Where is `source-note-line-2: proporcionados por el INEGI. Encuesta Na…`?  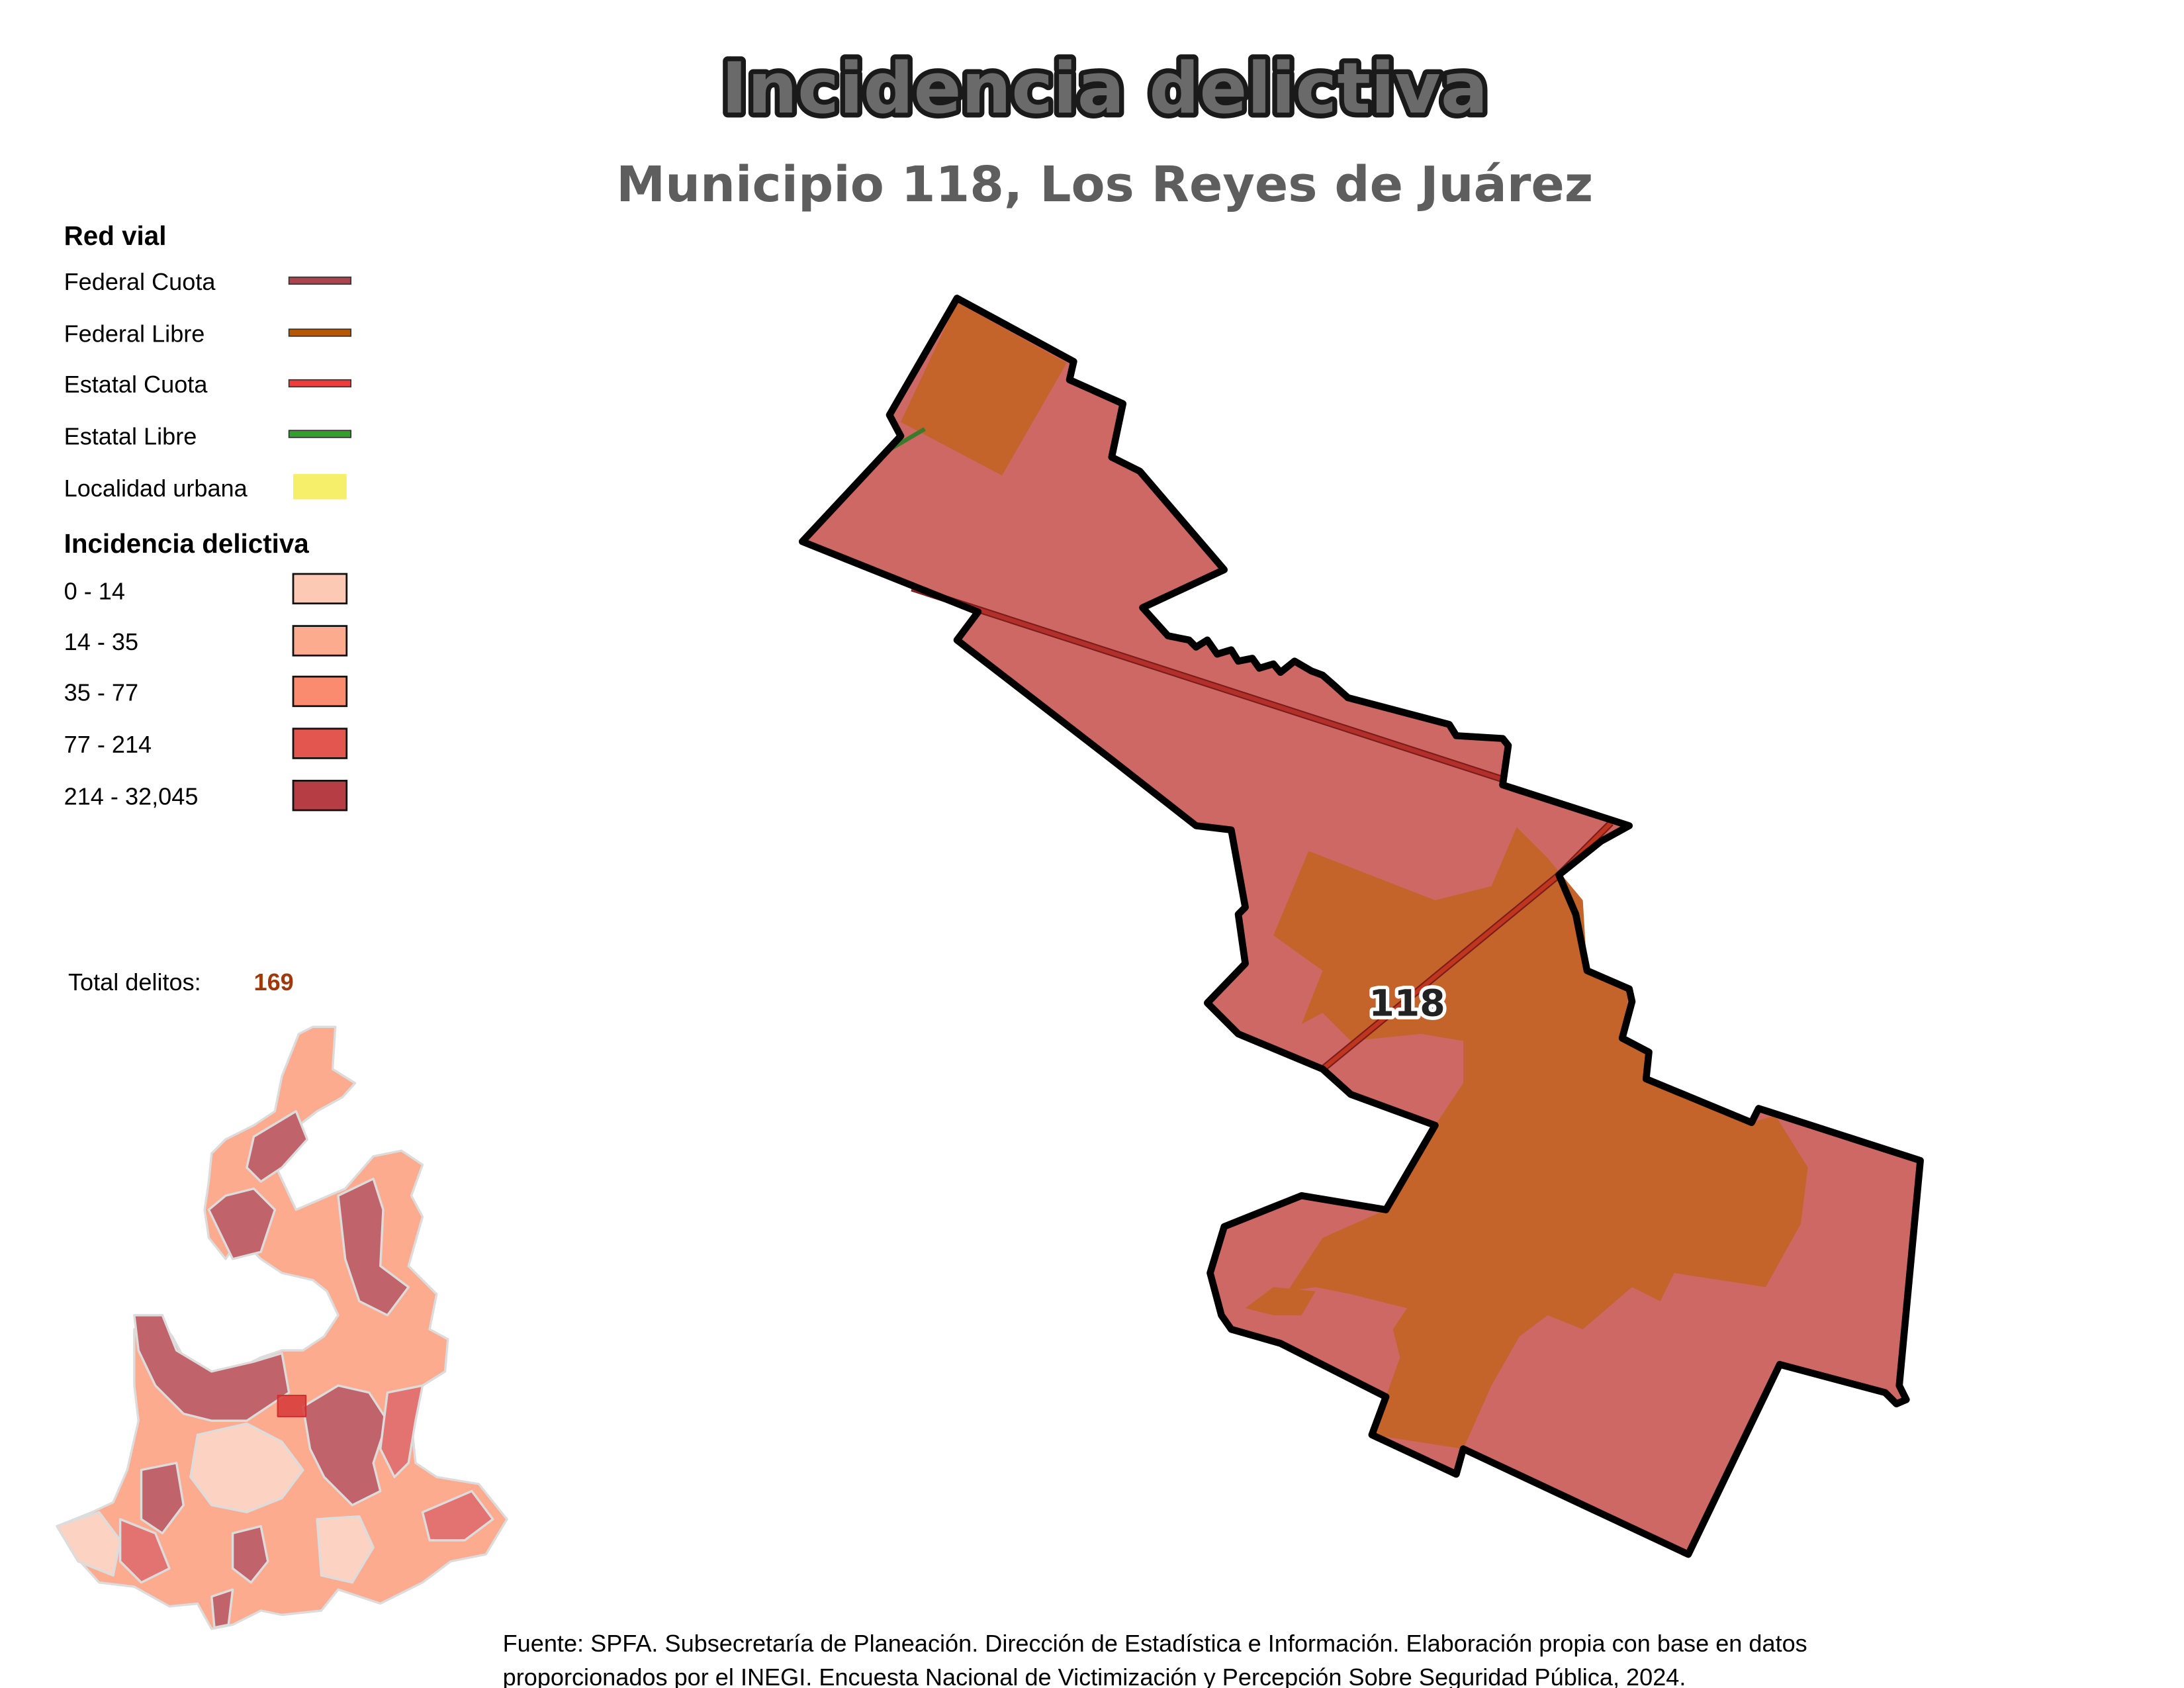 source-note-line-2: proporcionados por el INEGI. Encuesta Na… is located at coordinates (1094, 1676).